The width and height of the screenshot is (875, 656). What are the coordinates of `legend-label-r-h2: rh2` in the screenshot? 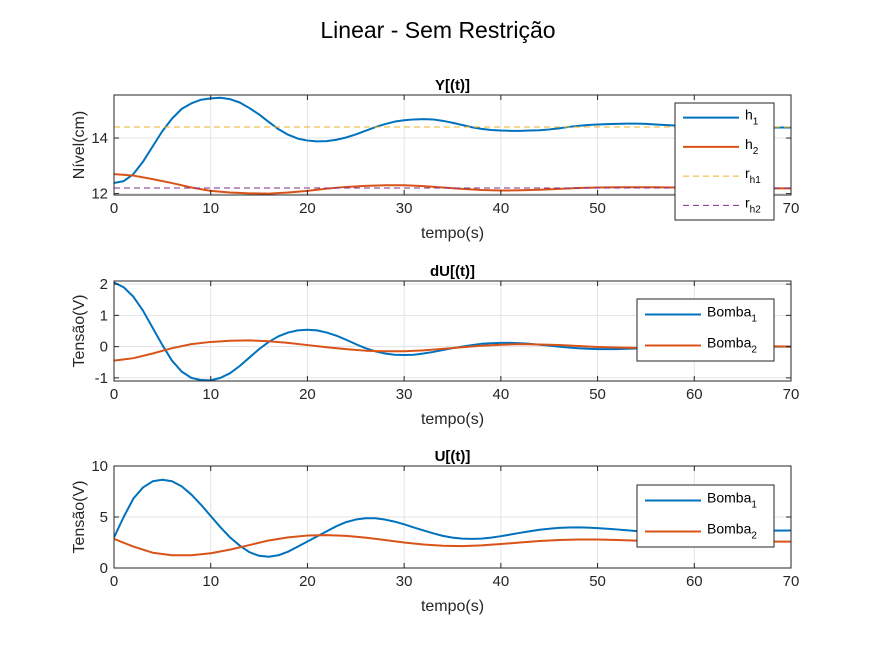 It's located at (753, 204).